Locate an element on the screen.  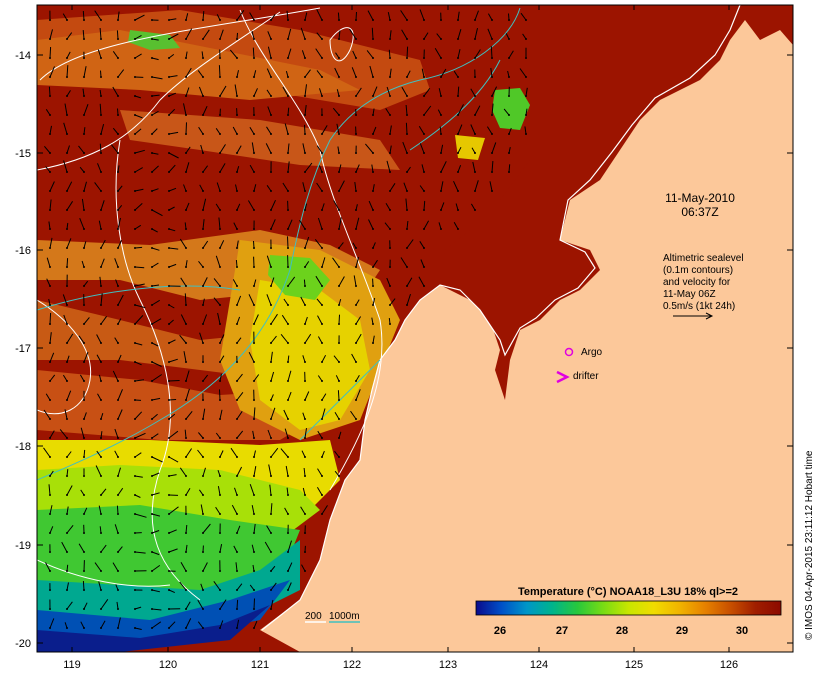
y-tick-label: -14 is located at coordinates (23, 56).